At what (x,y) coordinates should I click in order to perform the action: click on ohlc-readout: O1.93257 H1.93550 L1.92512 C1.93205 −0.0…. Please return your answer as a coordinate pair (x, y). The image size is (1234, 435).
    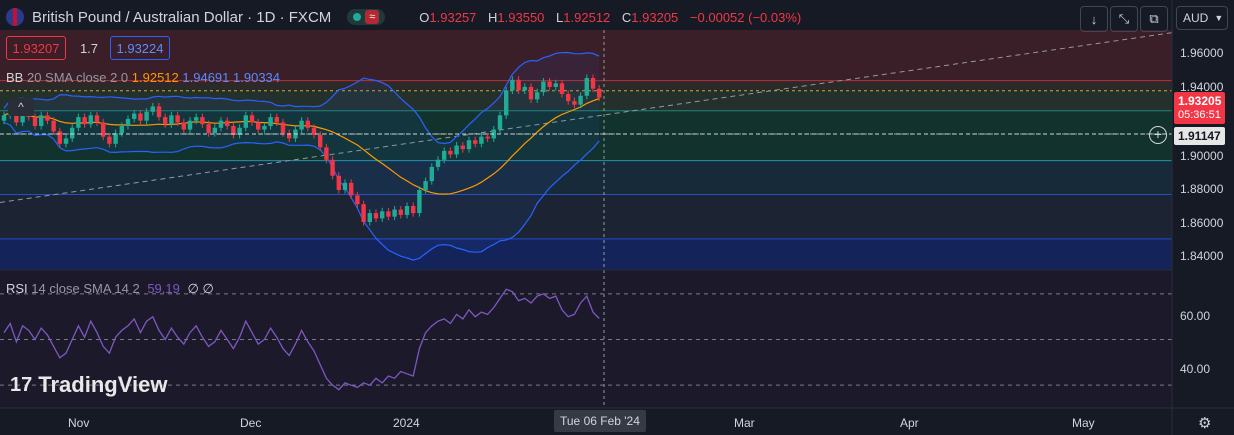
    Looking at the image, I should click on (610, 17).